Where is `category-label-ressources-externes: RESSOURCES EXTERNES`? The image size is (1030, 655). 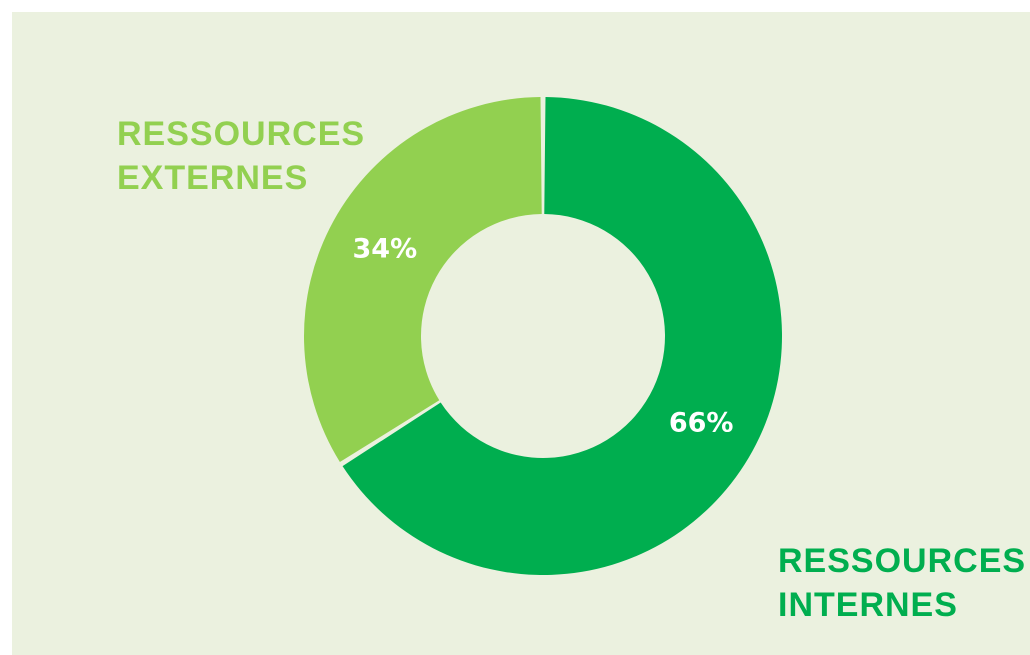
category-label-ressources-externes: RESSOURCES EXTERNES is located at coordinates (241, 156).